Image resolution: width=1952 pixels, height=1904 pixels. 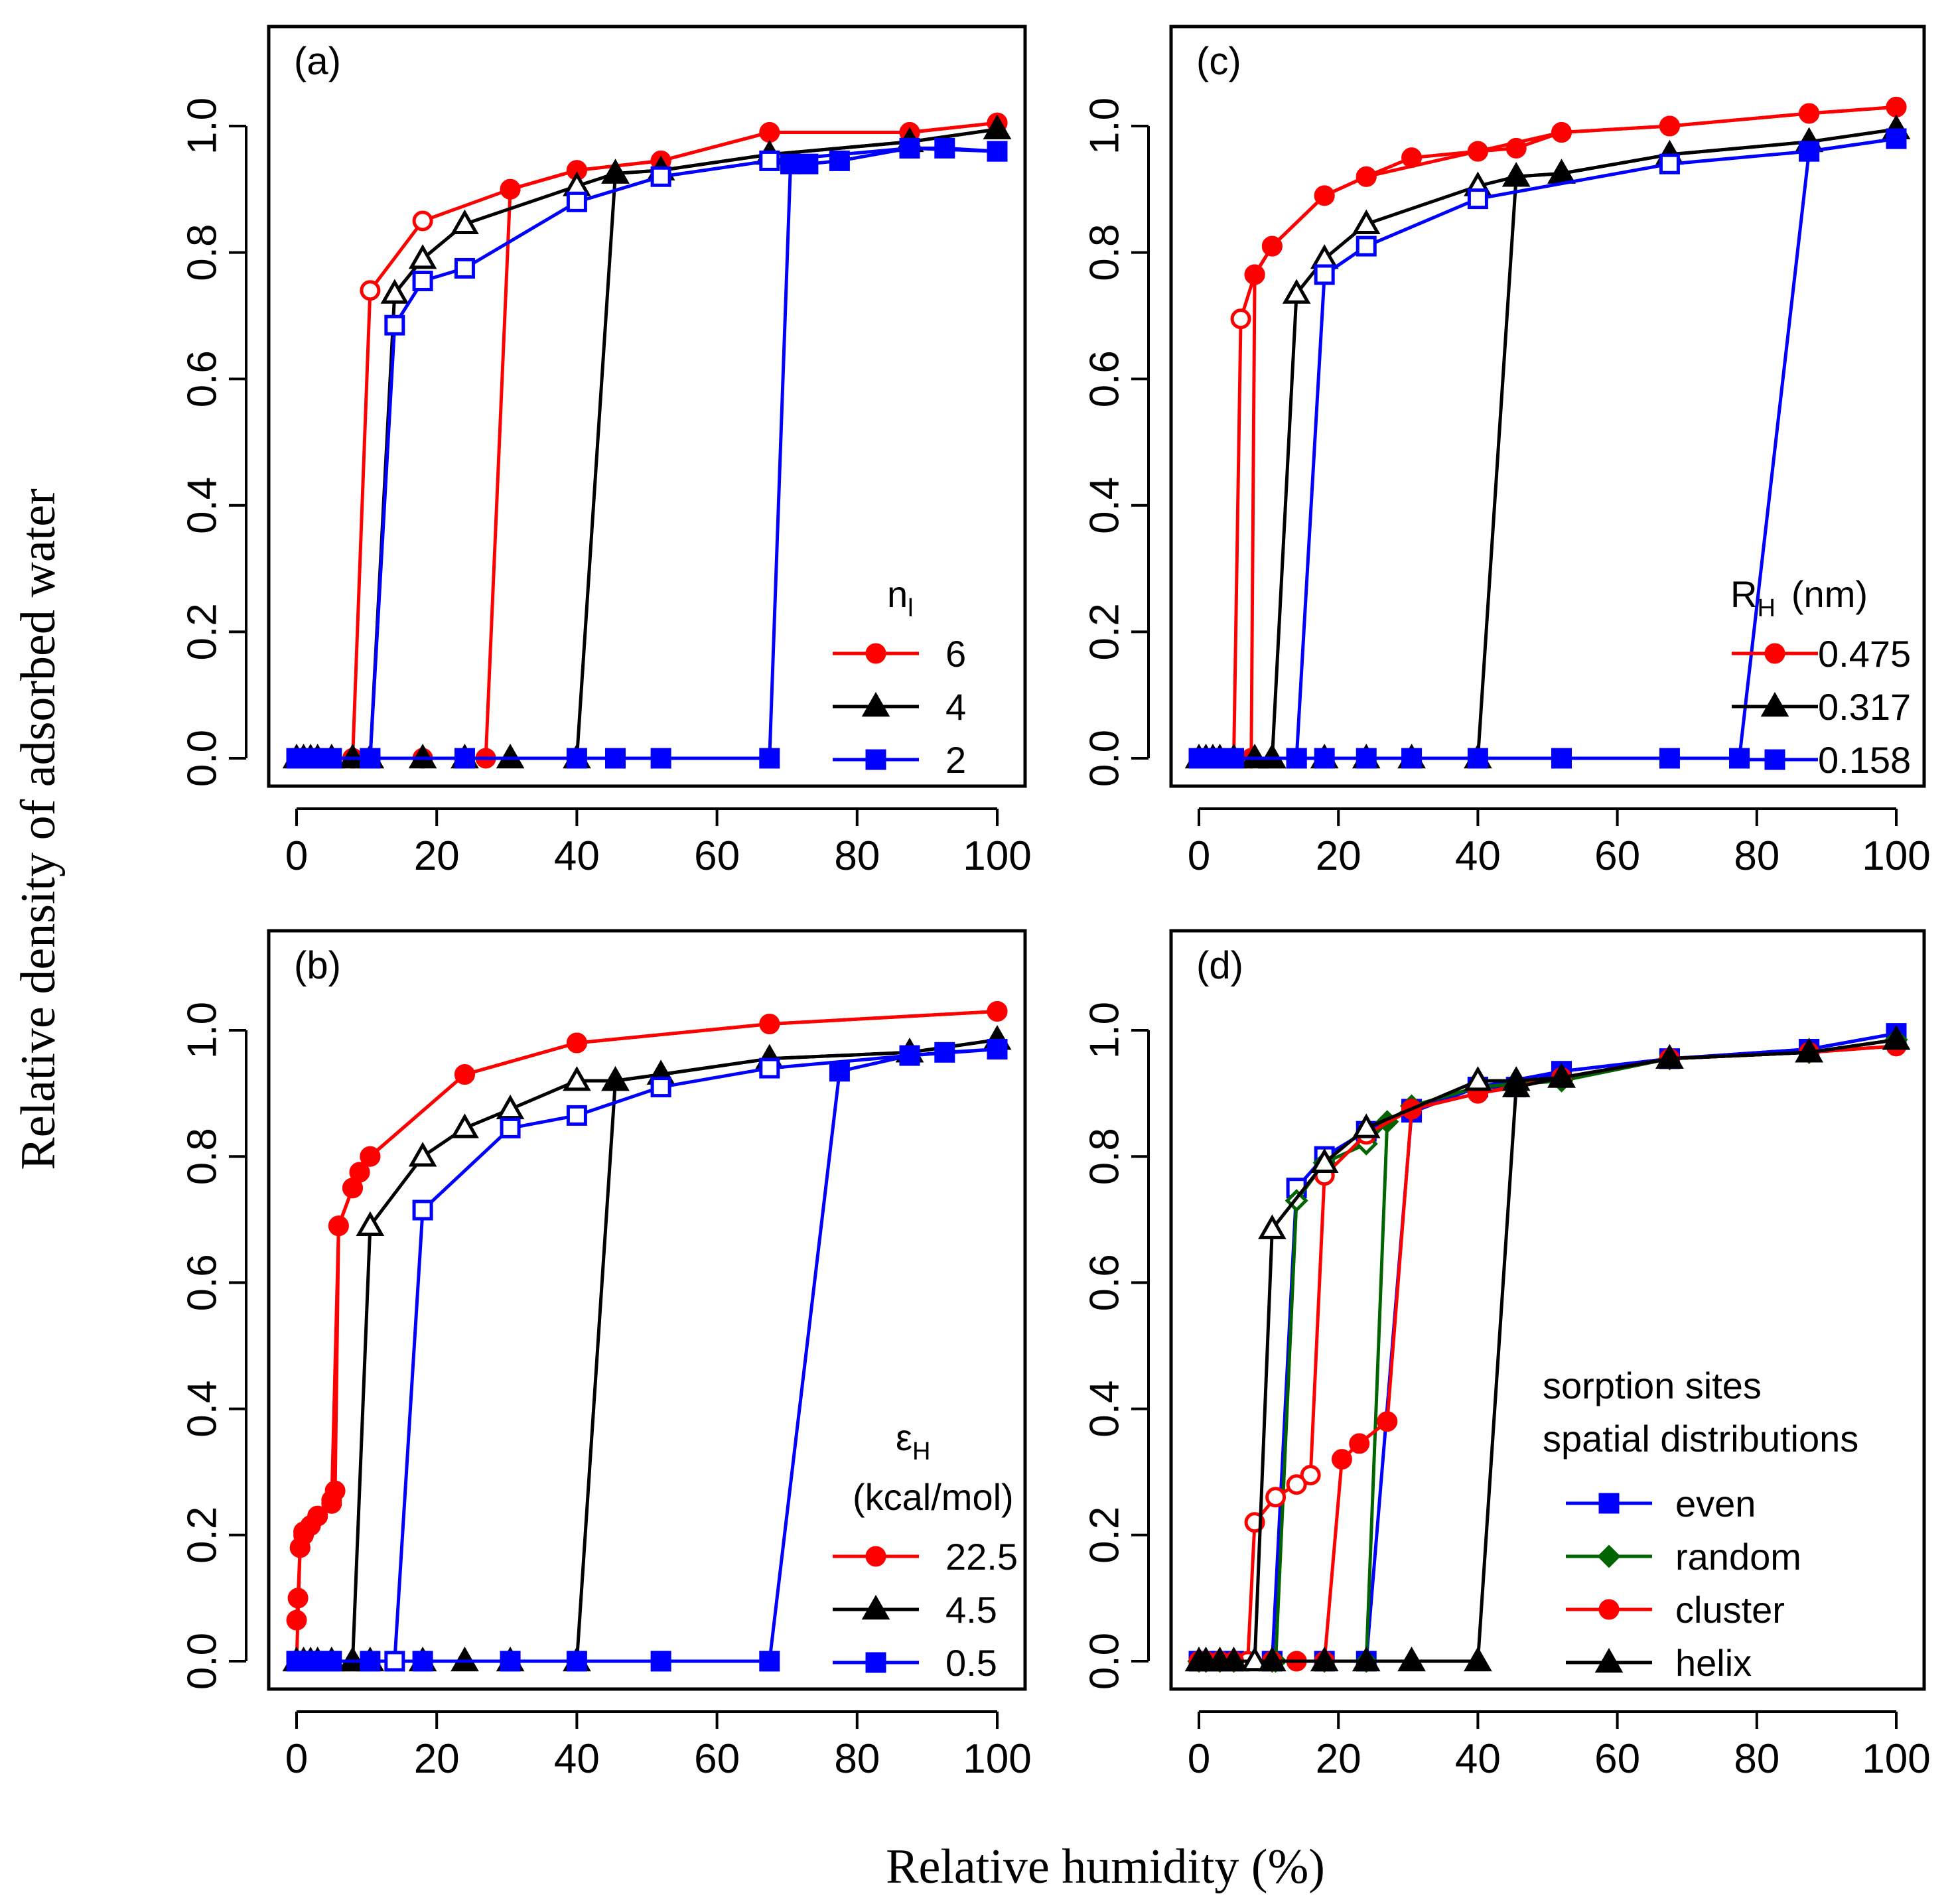 What do you see at coordinates (1766, 608) in the screenshot?
I see `legend-title-sub: H` at bounding box center [1766, 608].